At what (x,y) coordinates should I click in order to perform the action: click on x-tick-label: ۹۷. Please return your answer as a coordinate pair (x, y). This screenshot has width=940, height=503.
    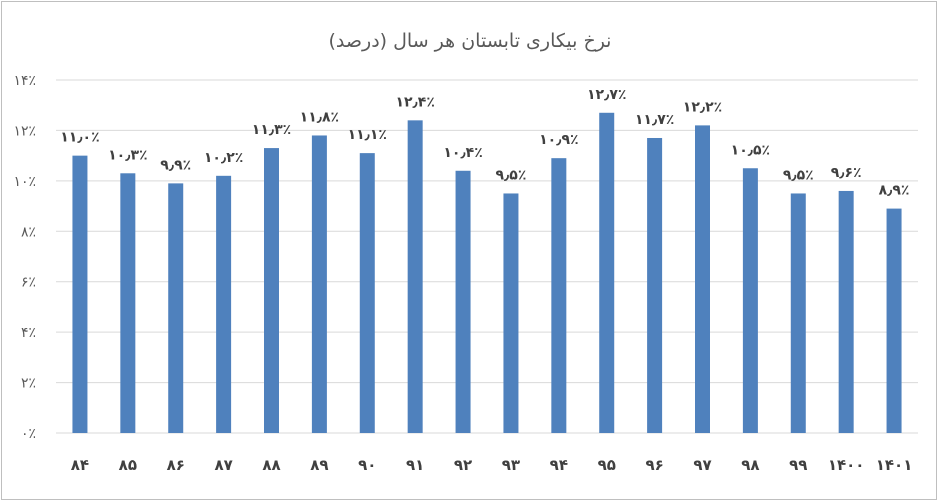
    Looking at the image, I should click on (702, 465).